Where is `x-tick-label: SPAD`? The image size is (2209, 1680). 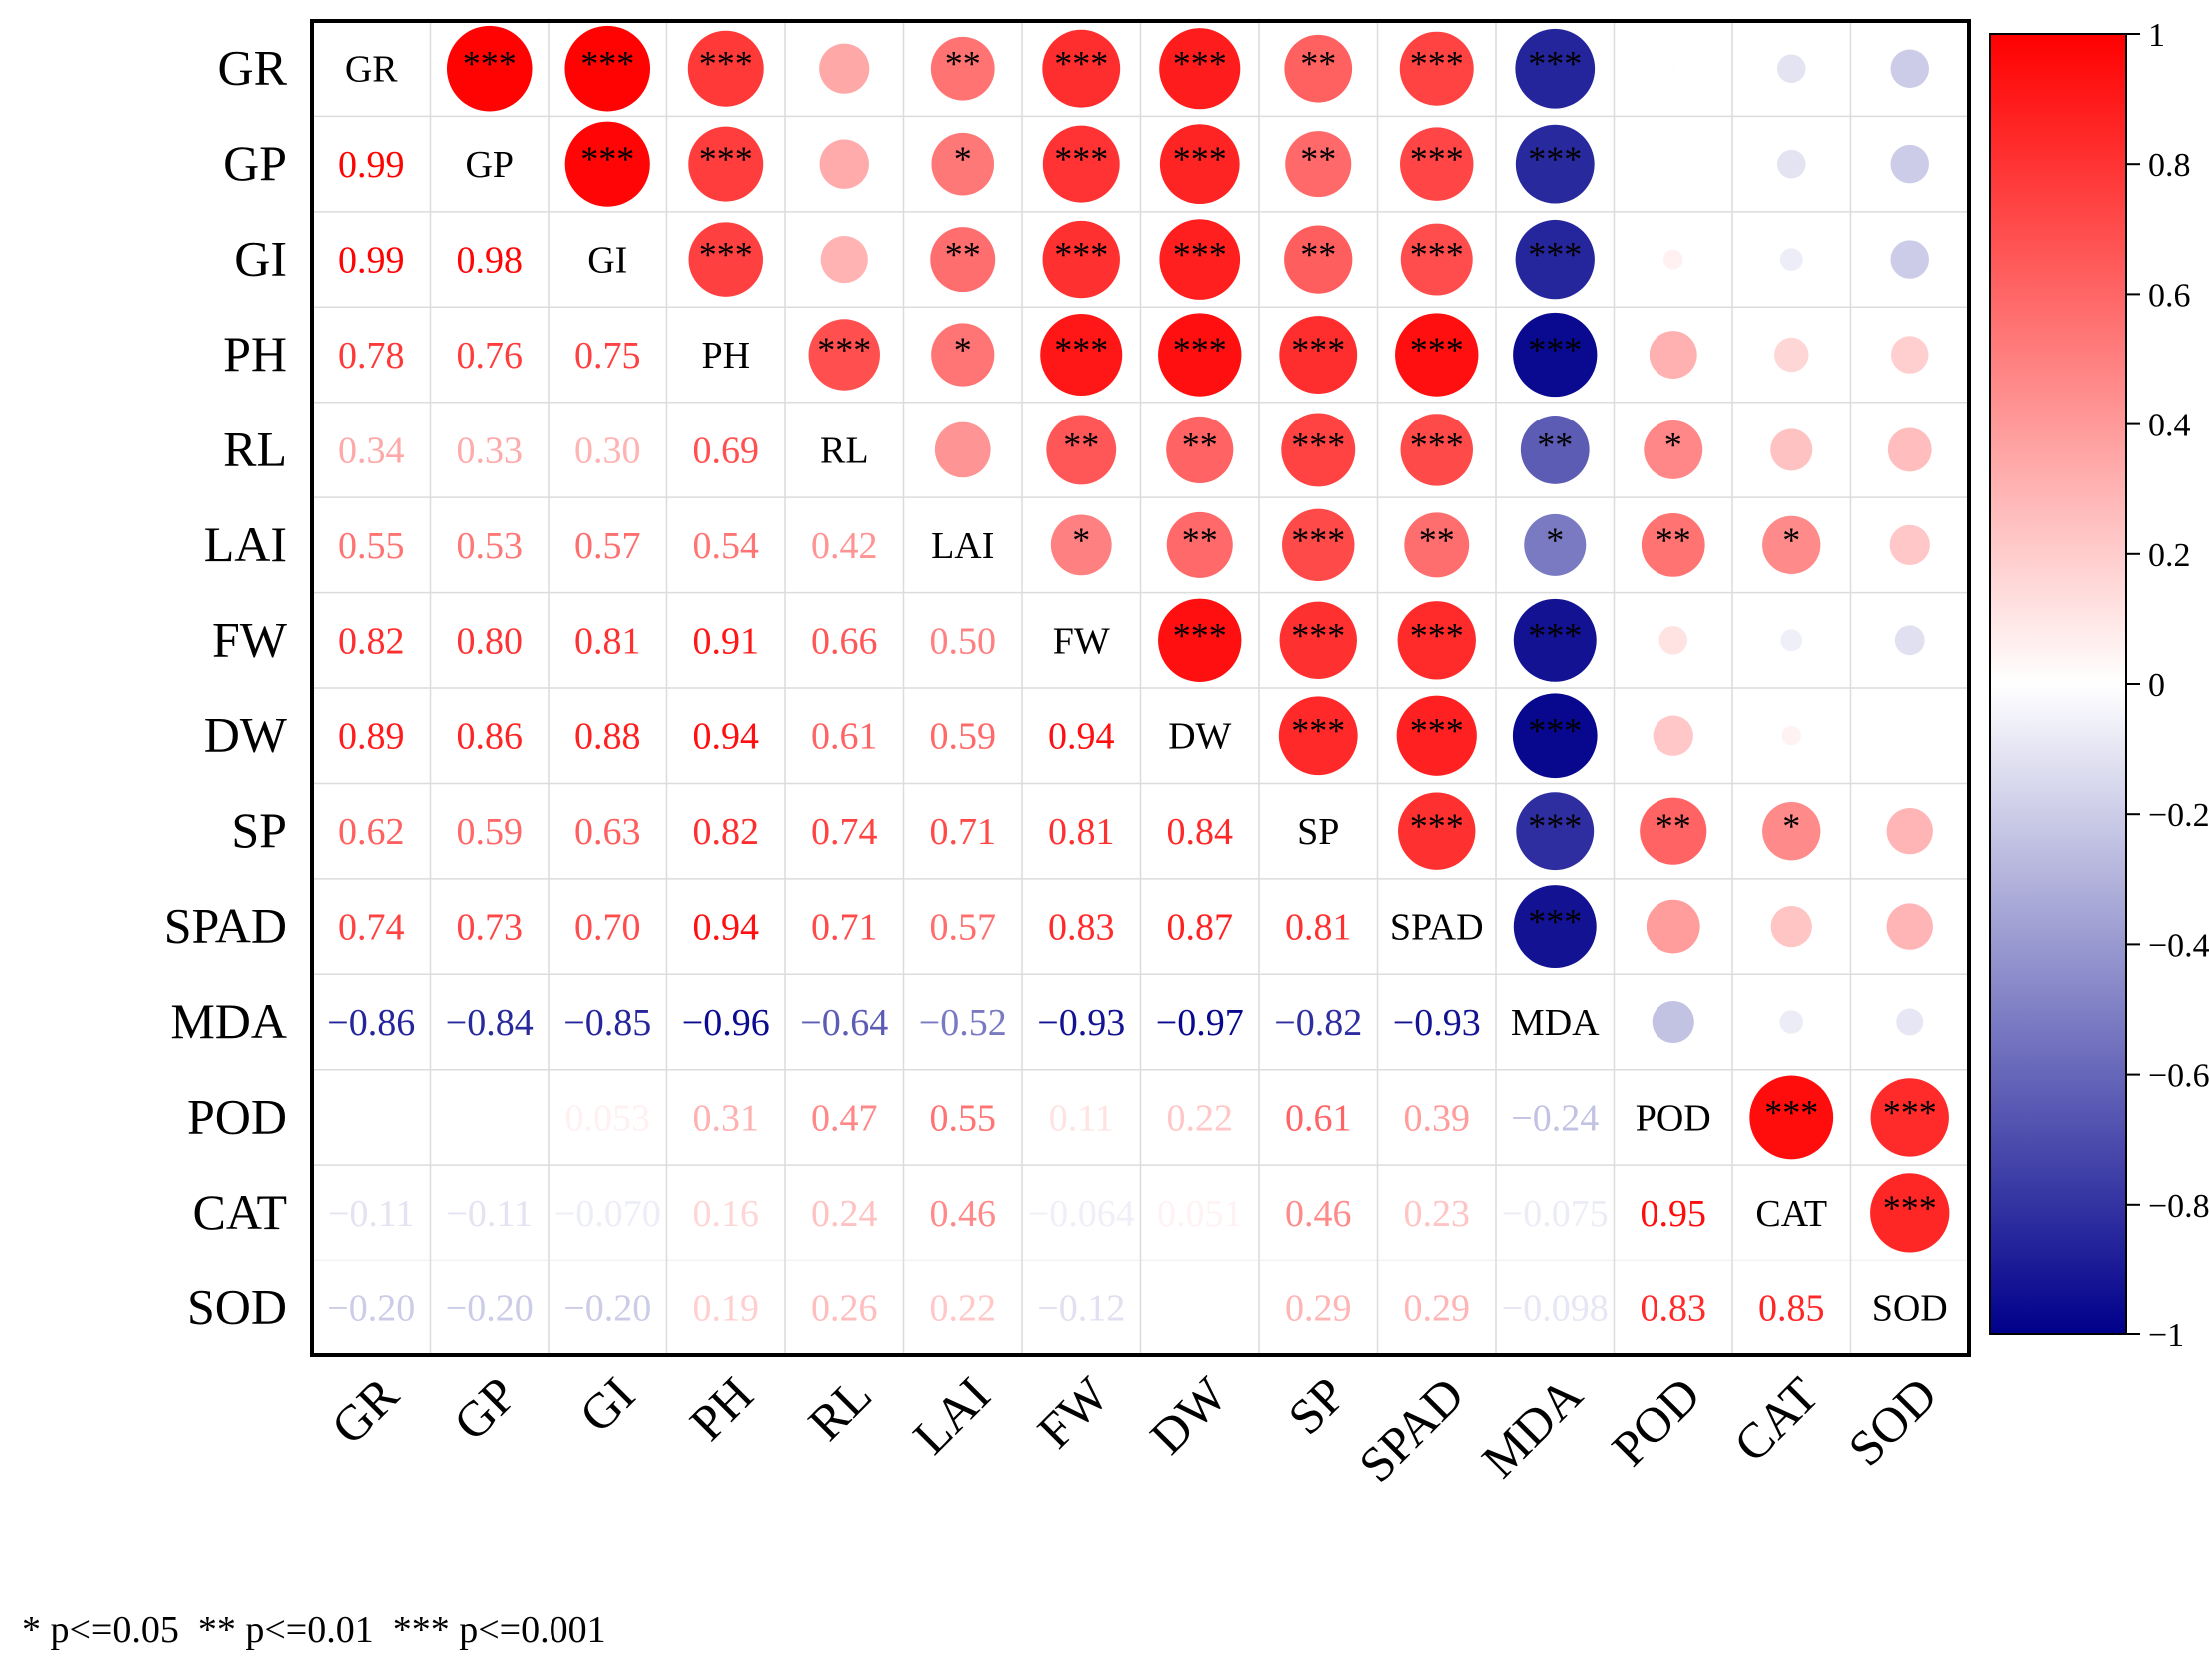 x-tick-label: SPAD is located at coordinates (1411, 1429).